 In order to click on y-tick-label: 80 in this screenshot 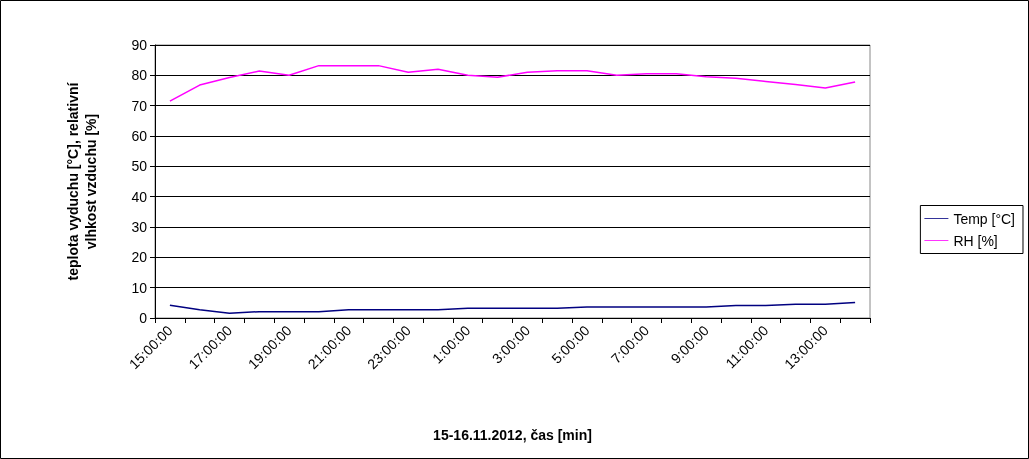, I will do `click(139, 75)`.